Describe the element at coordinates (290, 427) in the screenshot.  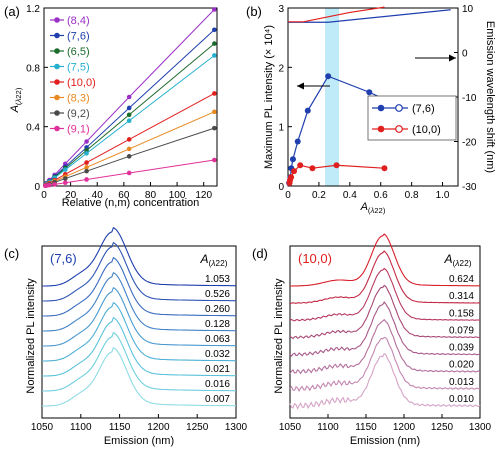
I see `panel-d-xtick-label: 1050` at that location.